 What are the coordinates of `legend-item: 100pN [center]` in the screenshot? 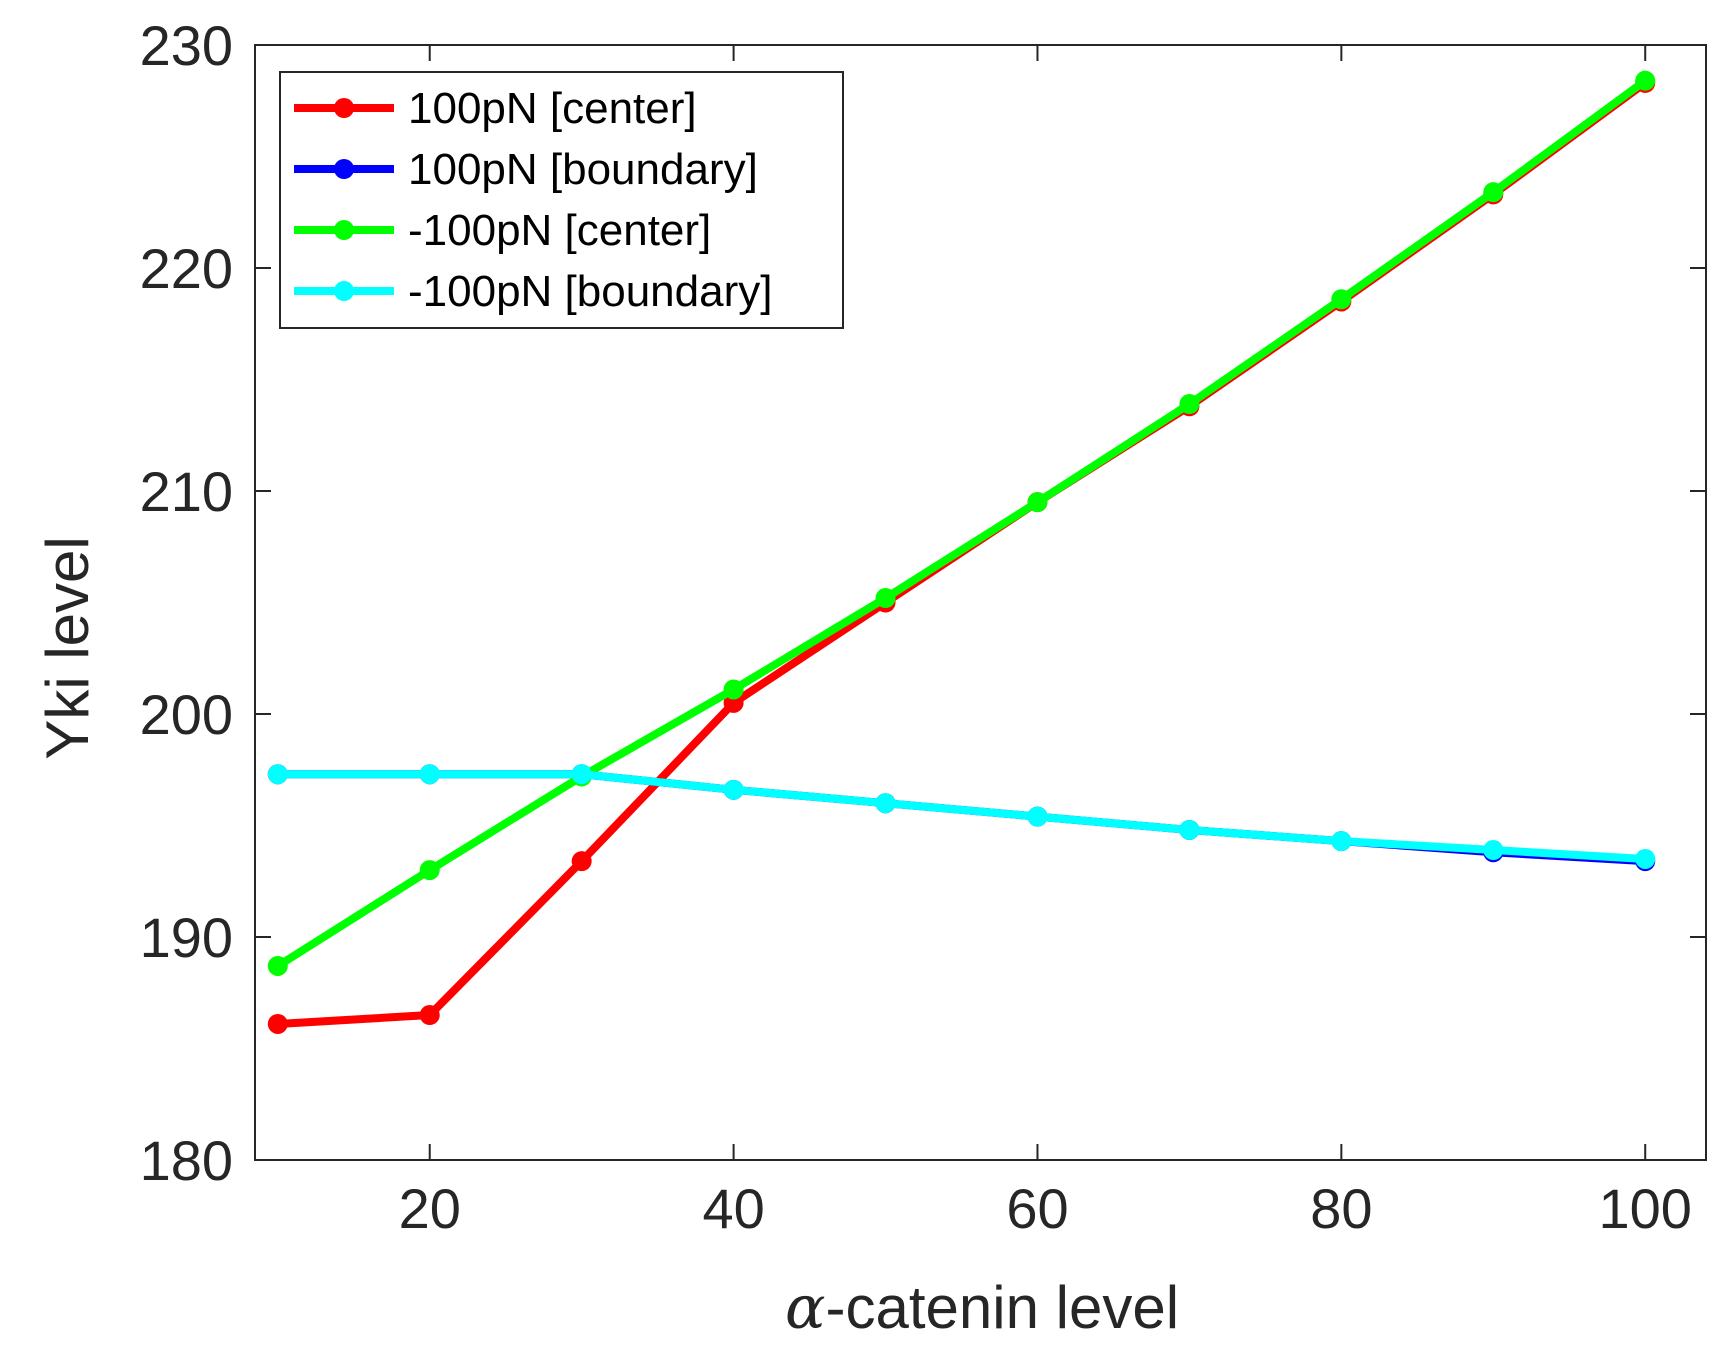 It's located at (495, 108).